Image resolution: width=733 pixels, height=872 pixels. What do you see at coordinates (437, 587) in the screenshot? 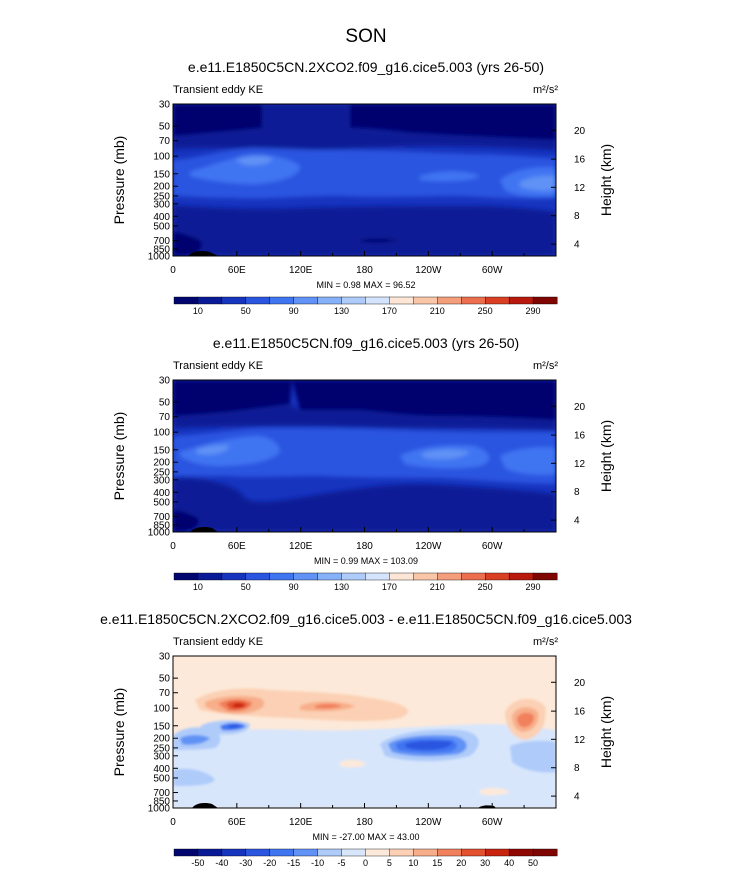
I see `colorbar-label: 210` at bounding box center [437, 587].